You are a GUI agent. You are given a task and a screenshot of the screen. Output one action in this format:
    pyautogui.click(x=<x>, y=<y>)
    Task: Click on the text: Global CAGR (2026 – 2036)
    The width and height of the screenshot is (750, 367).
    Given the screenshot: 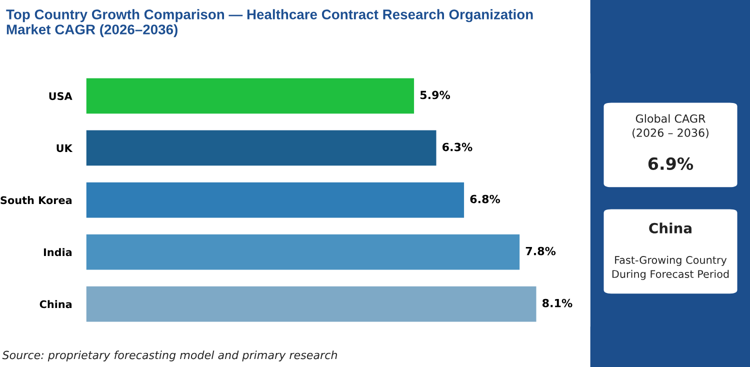 What is the action you would take?
    pyautogui.click(x=670, y=126)
    